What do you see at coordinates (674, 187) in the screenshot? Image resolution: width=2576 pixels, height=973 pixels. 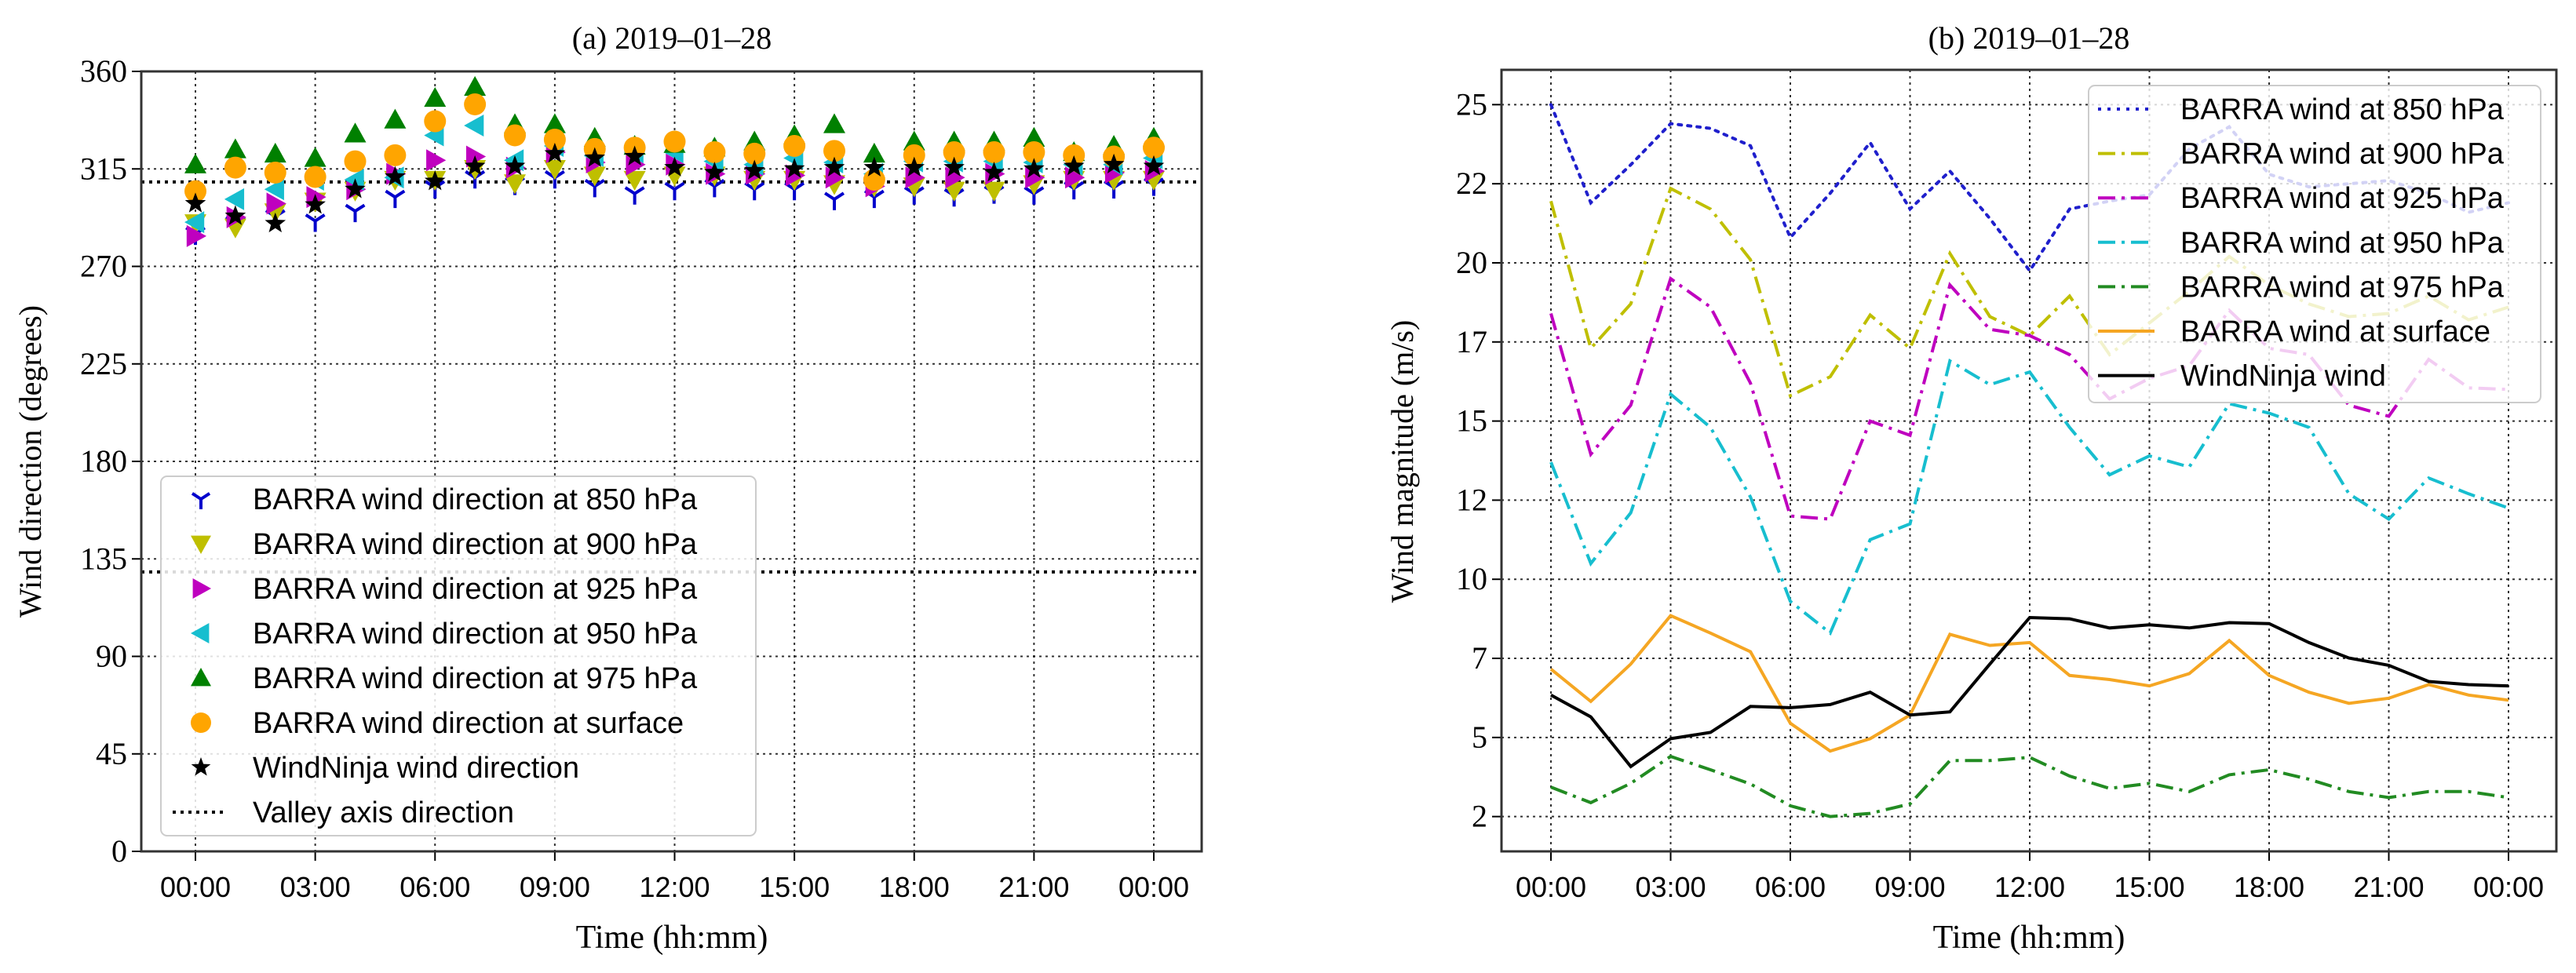 I see `series-star` at bounding box center [674, 187].